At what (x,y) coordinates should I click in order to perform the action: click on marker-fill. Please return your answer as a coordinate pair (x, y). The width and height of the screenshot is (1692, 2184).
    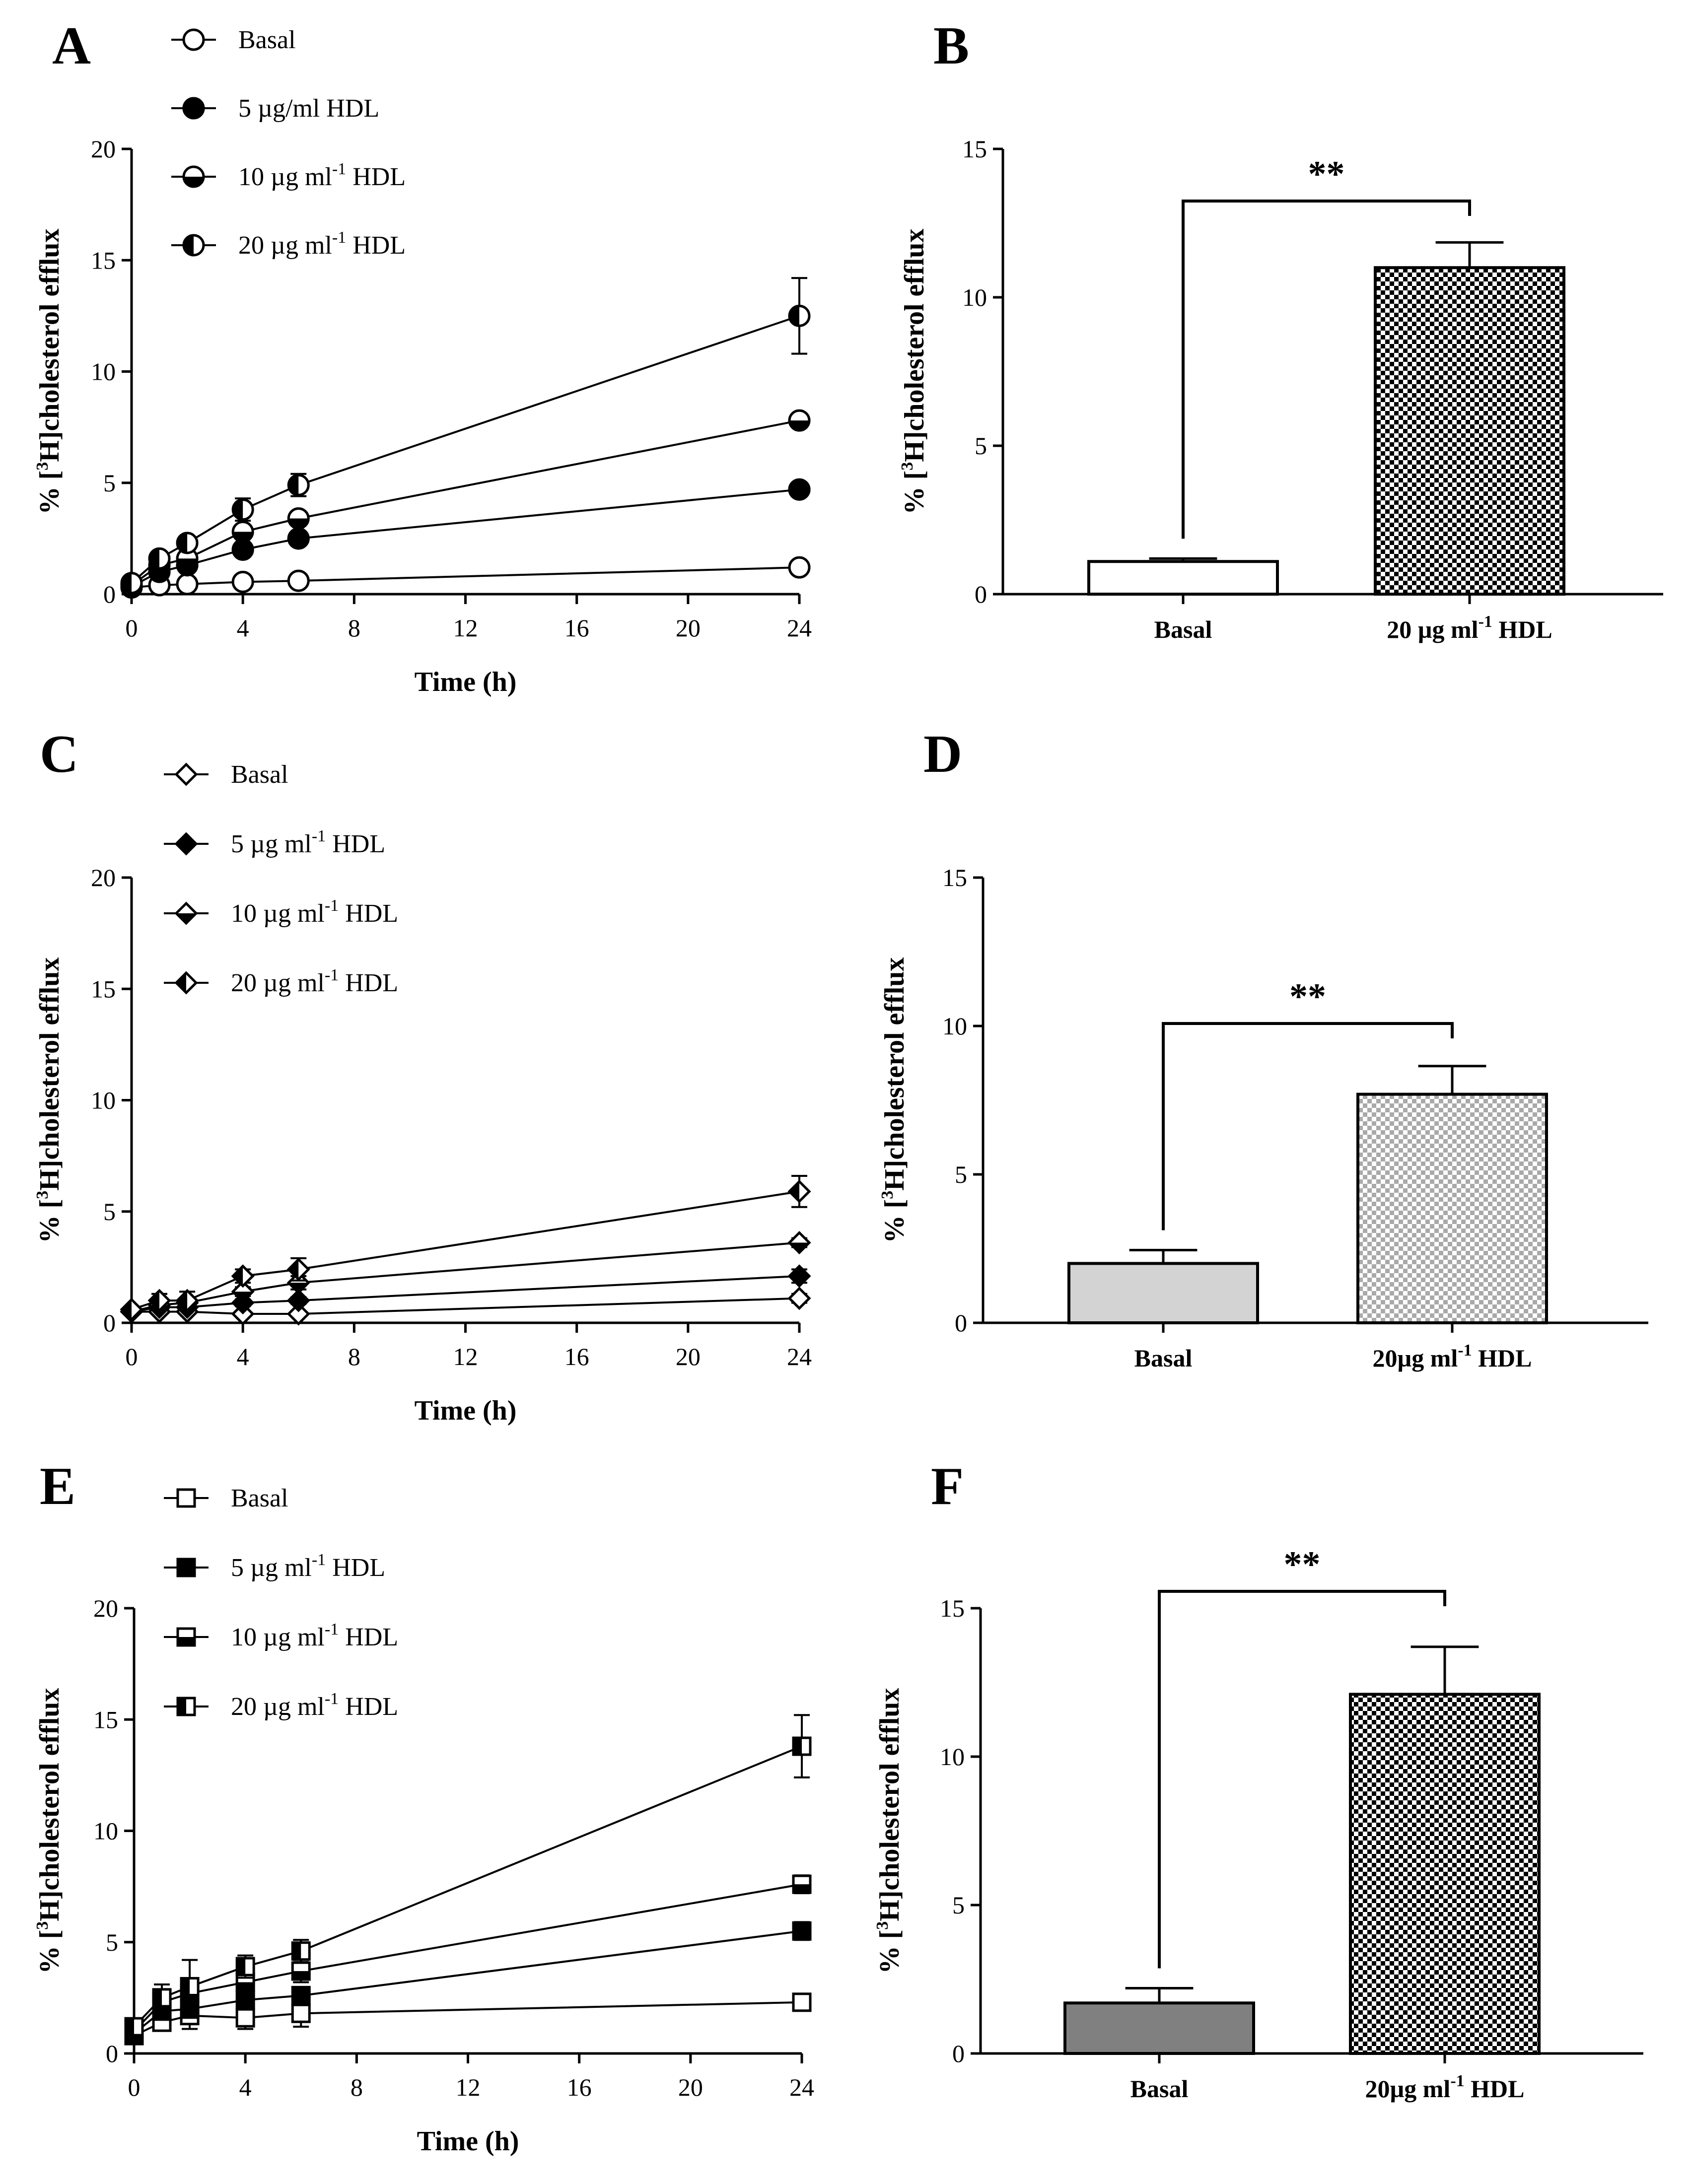
    Looking at the image, I should click on (298, 538).